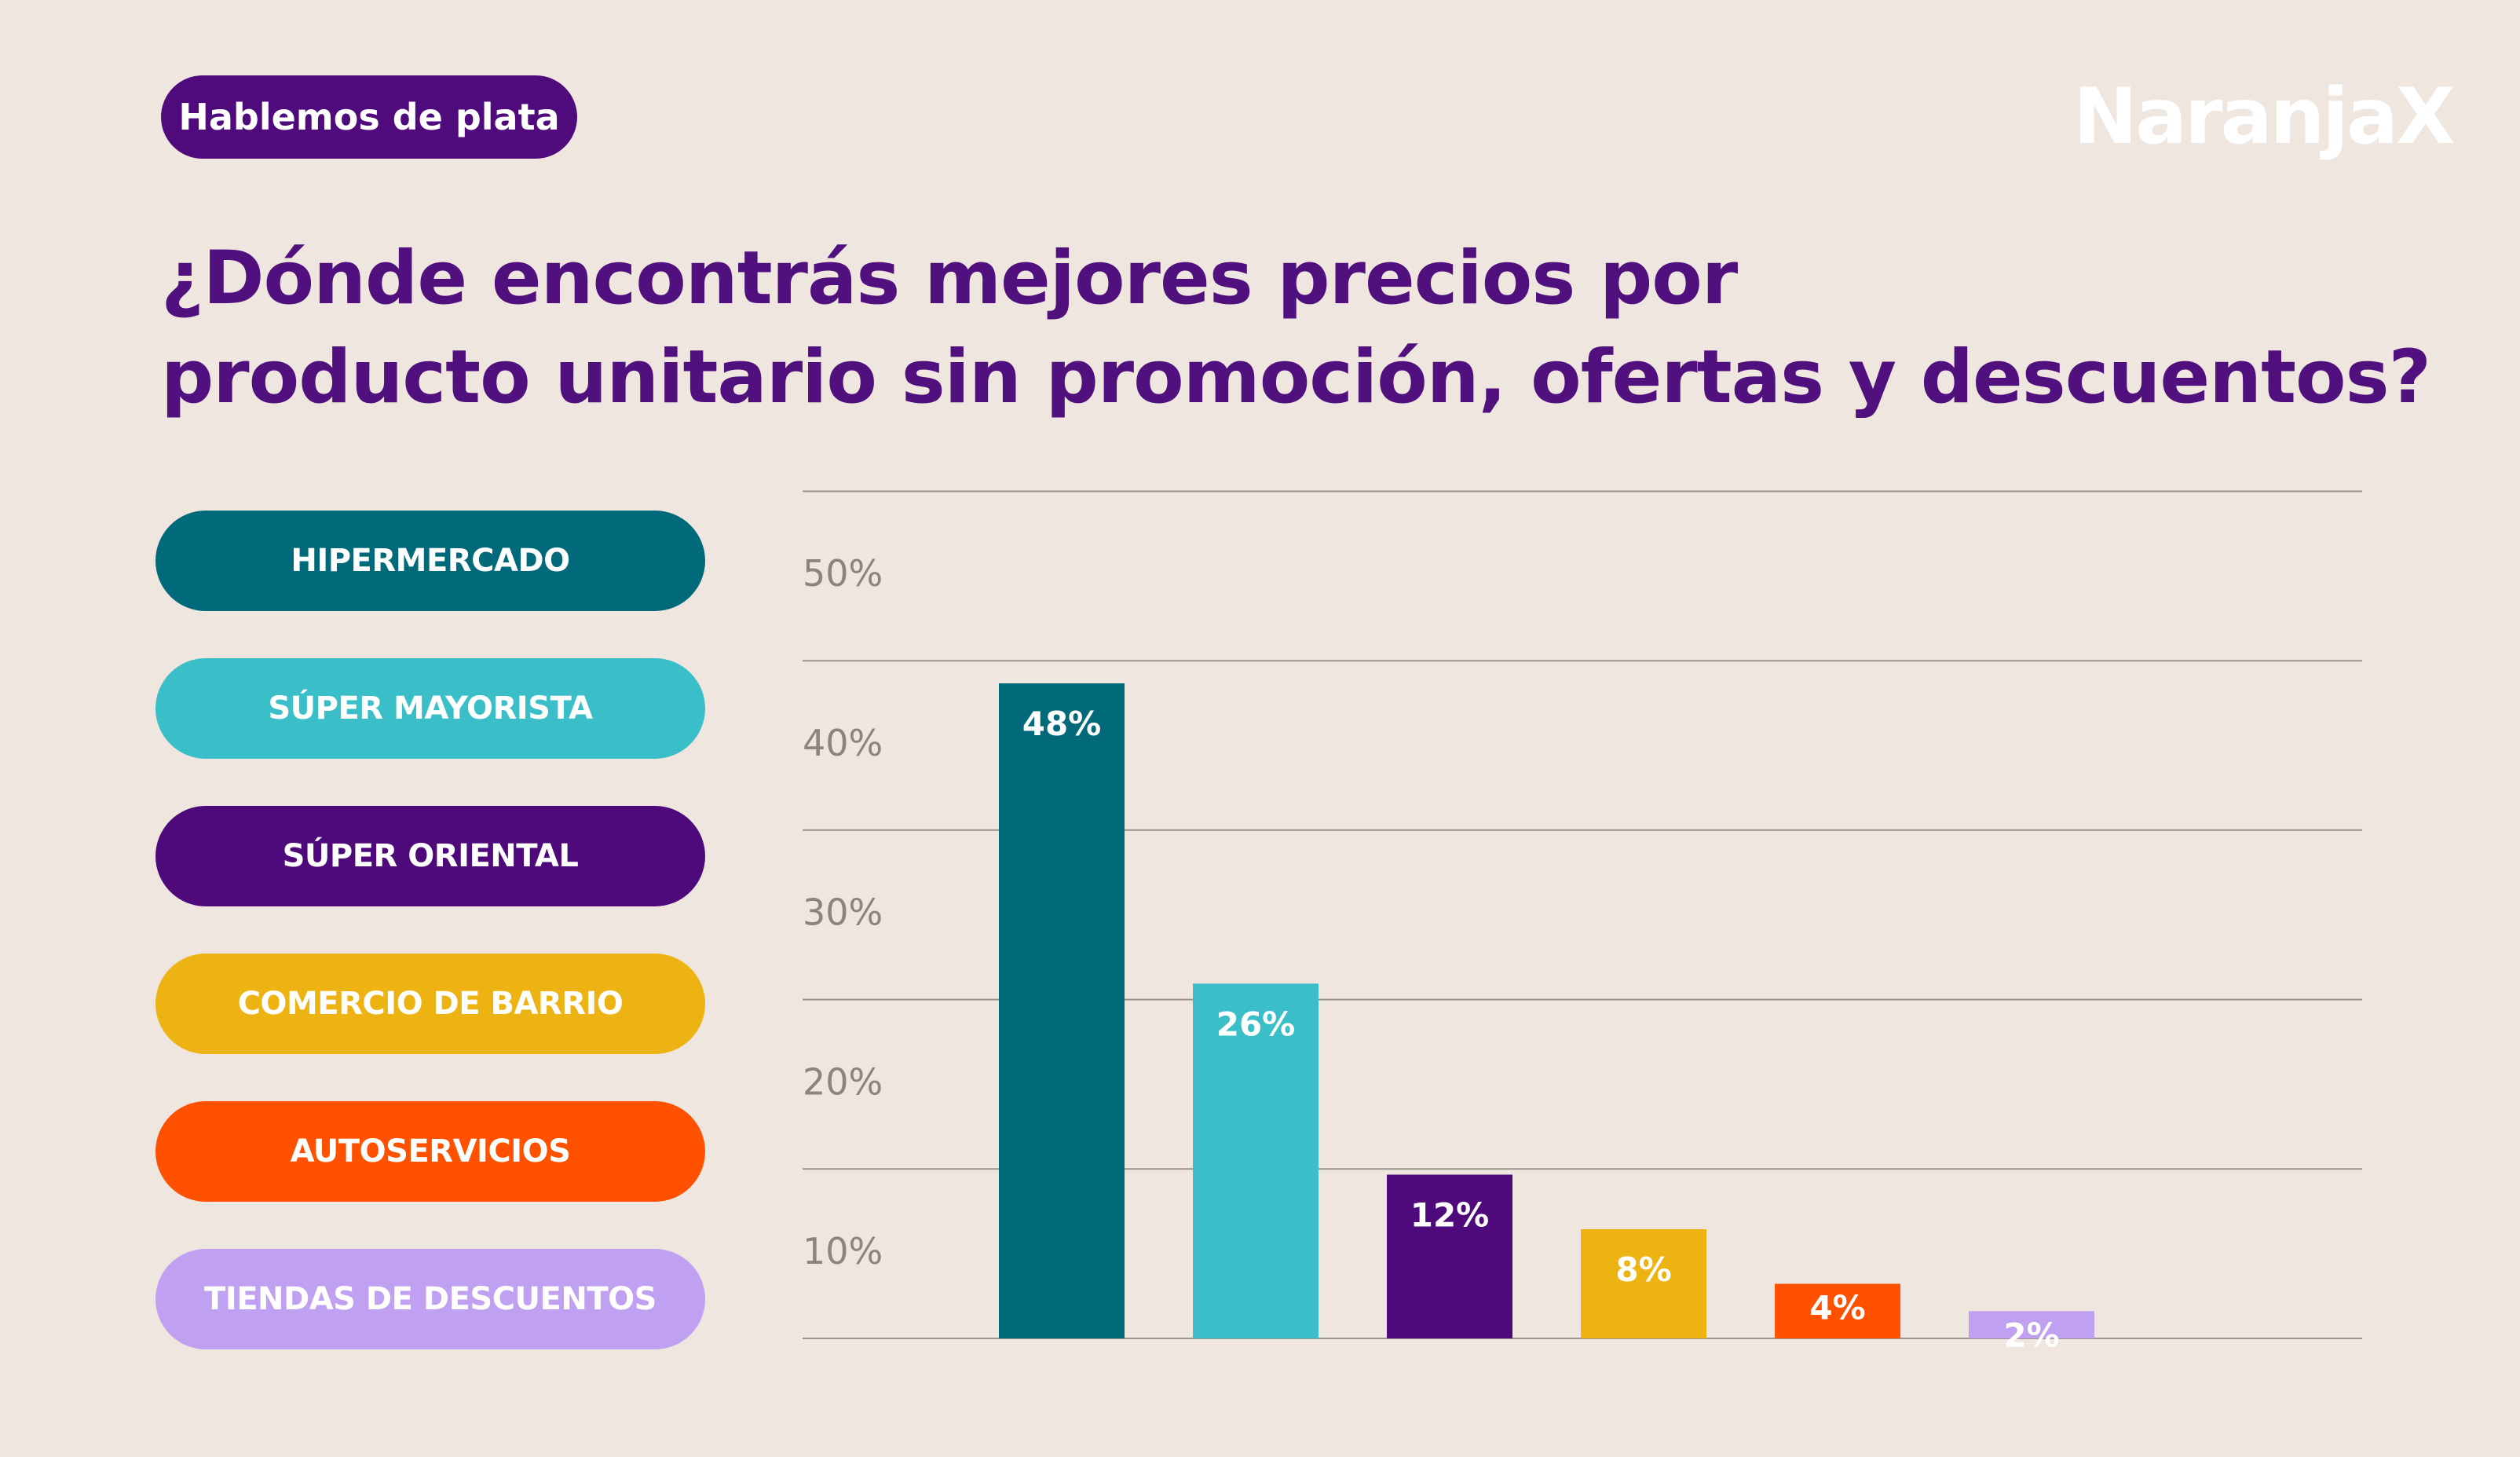 The height and width of the screenshot is (1457, 2520). Describe the element at coordinates (843, 743) in the screenshot. I see `y-tick-label-40: 40%` at that location.